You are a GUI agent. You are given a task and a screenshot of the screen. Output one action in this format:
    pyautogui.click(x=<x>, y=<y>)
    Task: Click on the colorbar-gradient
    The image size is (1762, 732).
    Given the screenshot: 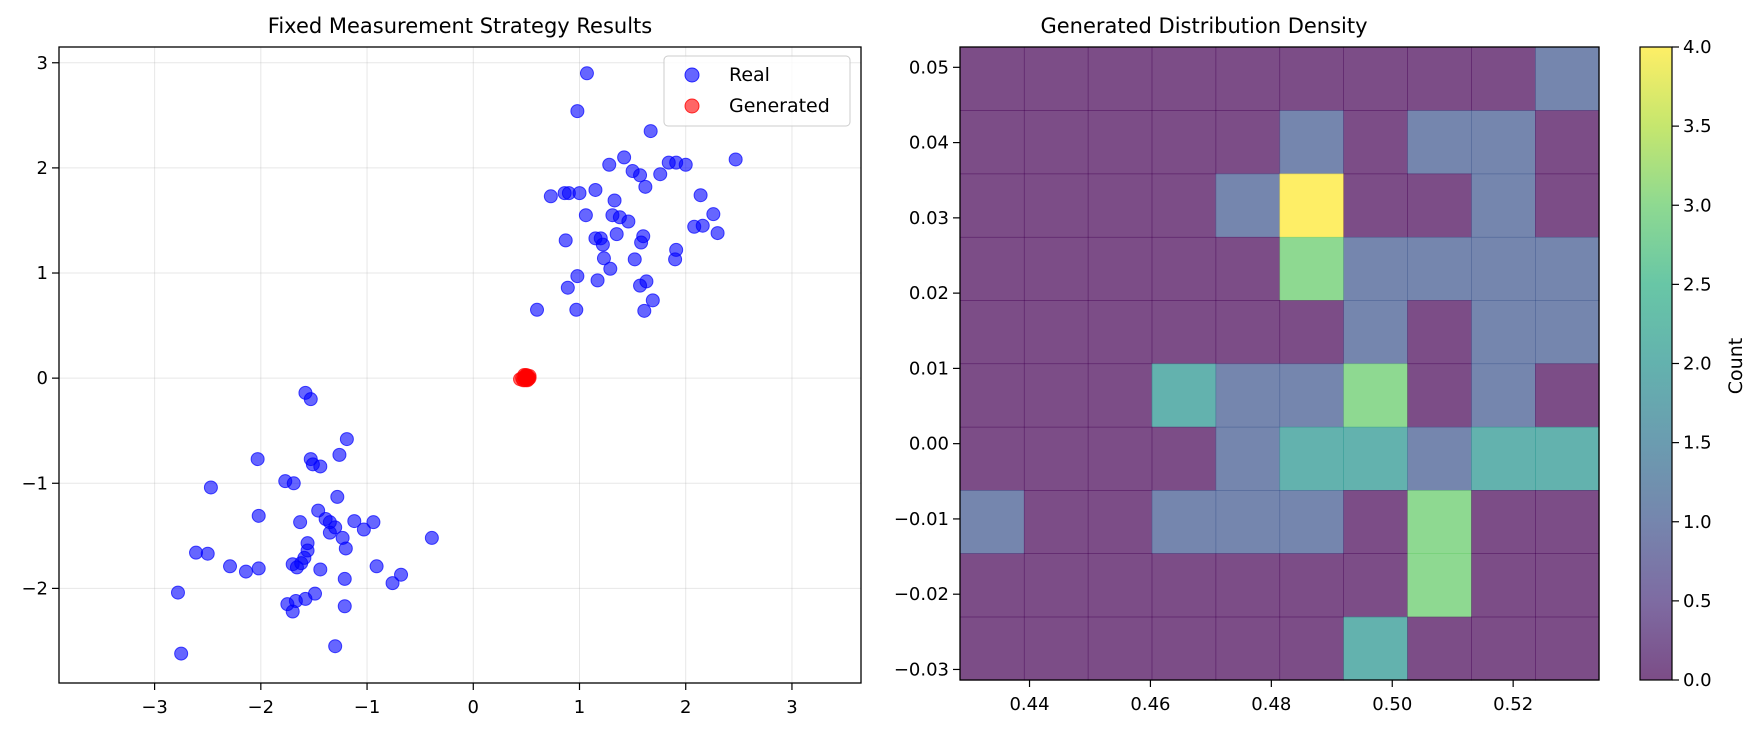 What is the action you would take?
    pyautogui.click(x=1656, y=363)
    